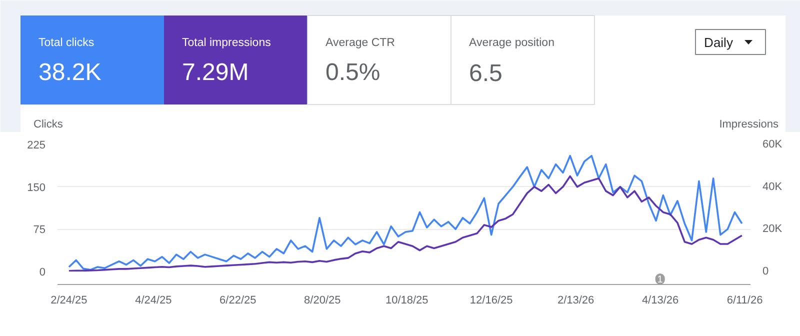 The image size is (800, 336). I want to click on x-tick-label: 6/22/25, so click(238, 300).